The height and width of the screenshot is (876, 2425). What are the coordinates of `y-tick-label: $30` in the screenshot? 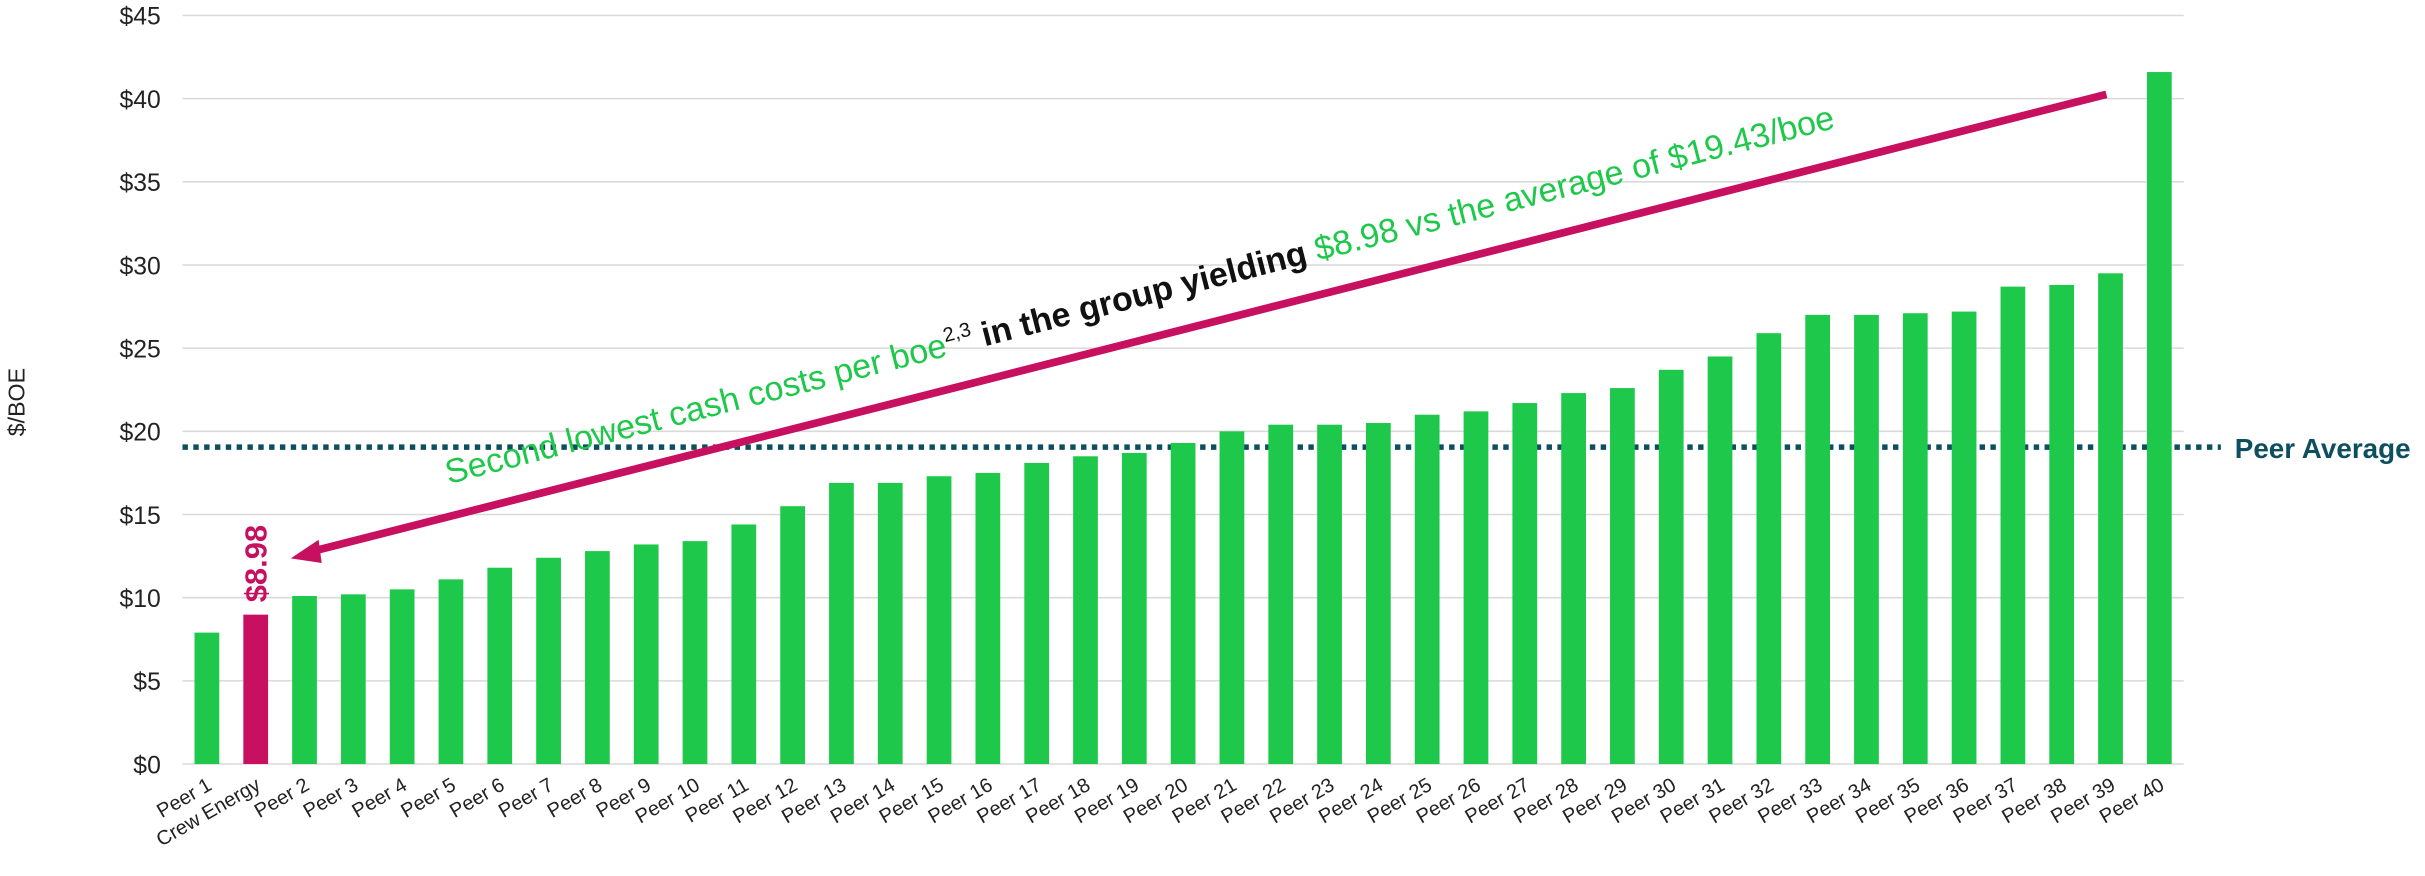 It's located at (140, 266).